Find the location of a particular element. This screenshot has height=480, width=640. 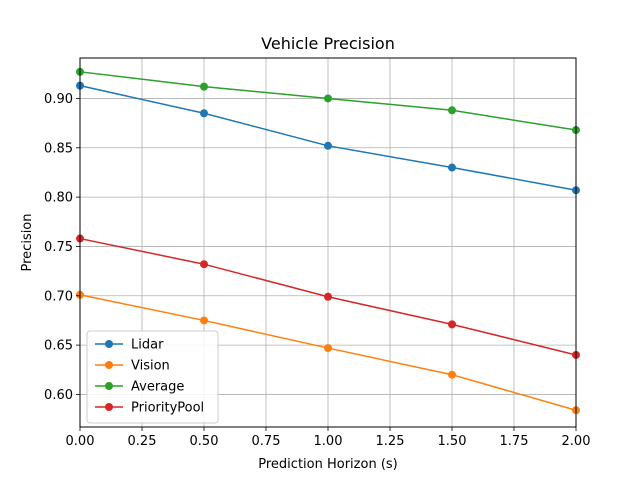

y-tick-label: 0.80 is located at coordinates (58, 198).